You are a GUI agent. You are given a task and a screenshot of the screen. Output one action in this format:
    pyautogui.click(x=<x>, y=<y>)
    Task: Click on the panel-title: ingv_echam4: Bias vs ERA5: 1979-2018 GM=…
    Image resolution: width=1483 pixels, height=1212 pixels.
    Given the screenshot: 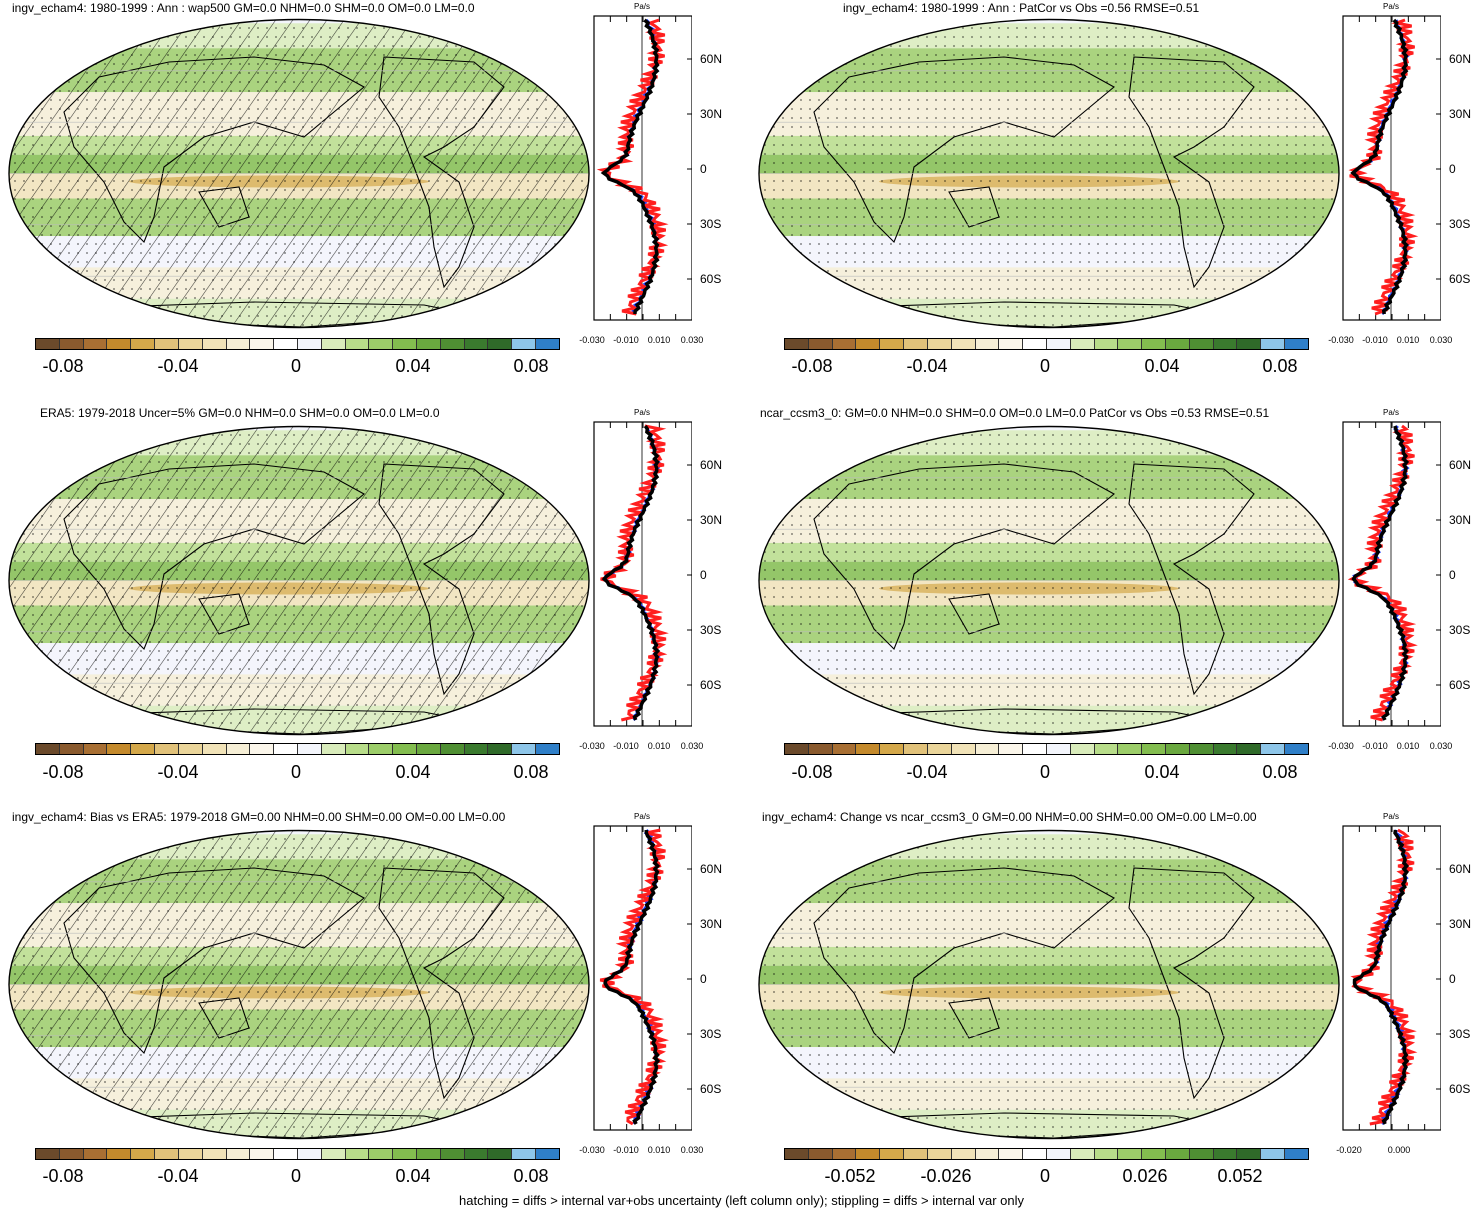 What is the action you would take?
    pyautogui.click(x=259, y=817)
    